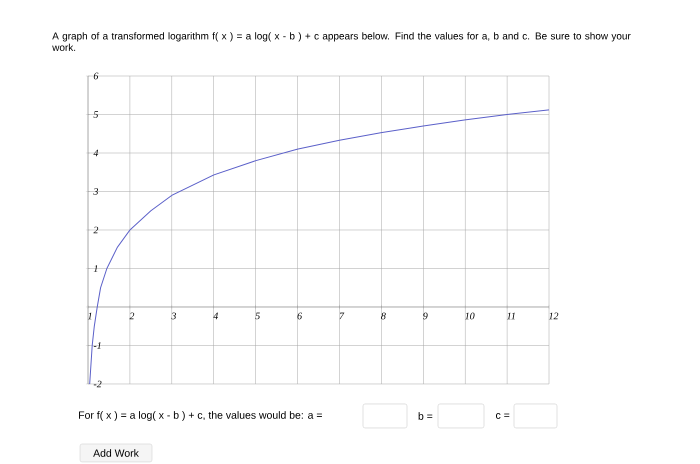  I want to click on y-tick-label: 2, so click(95, 230).